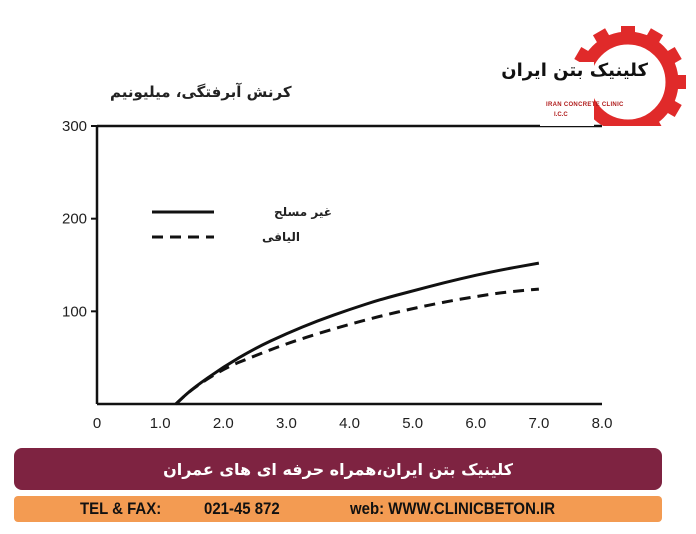 The height and width of the screenshot is (534, 696). Describe the element at coordinates (286, 423) in the screenshot. I see `x-tick-label: 3.0` at that location.